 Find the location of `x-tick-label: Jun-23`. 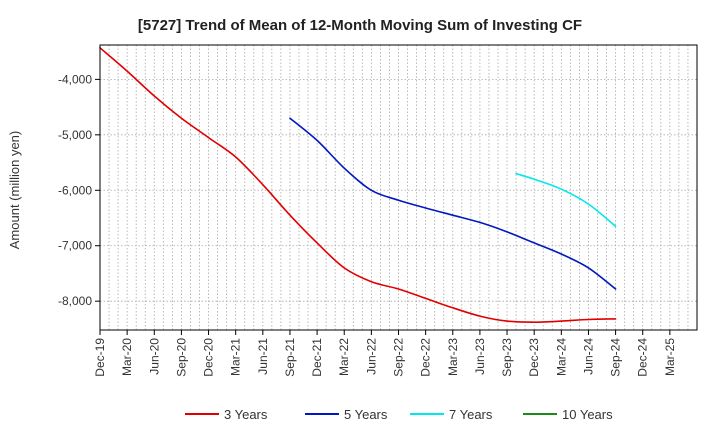

x-tick-label: Jun-23 is located at coordinates (480, 356).